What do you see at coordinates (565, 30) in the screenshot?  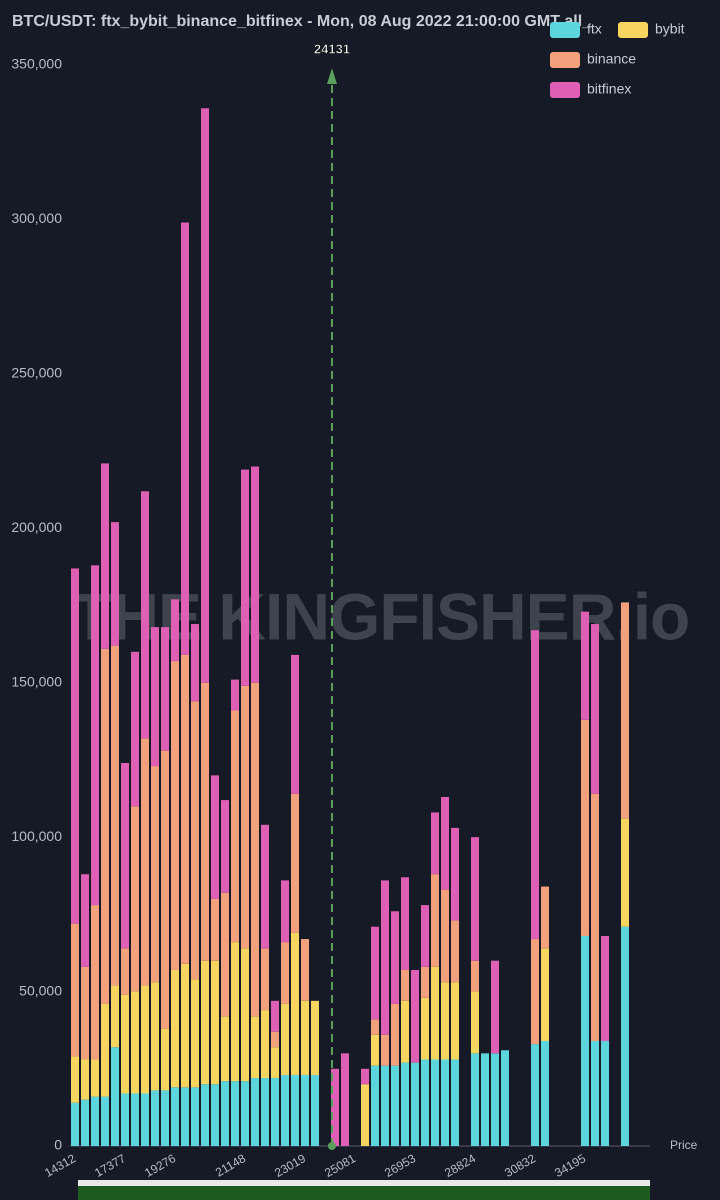 I see `legend-swatch` at bounding box center [565, 30].